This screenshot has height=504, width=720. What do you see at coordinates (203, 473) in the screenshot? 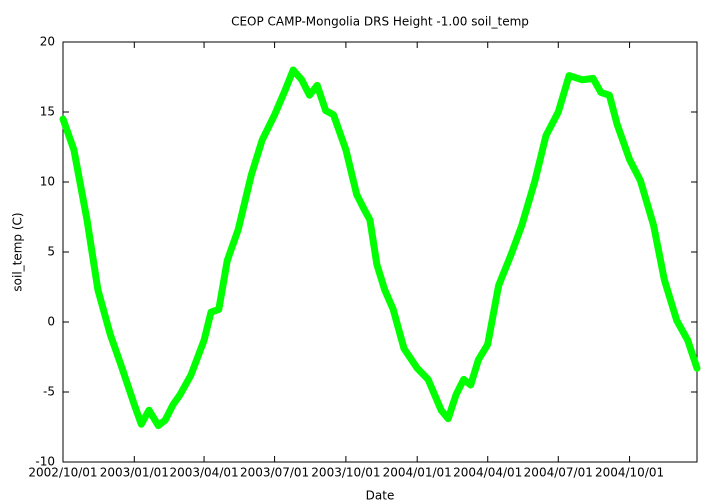
I see `x-tick-label: 2003/04/01` at bounding box center [203, 473].